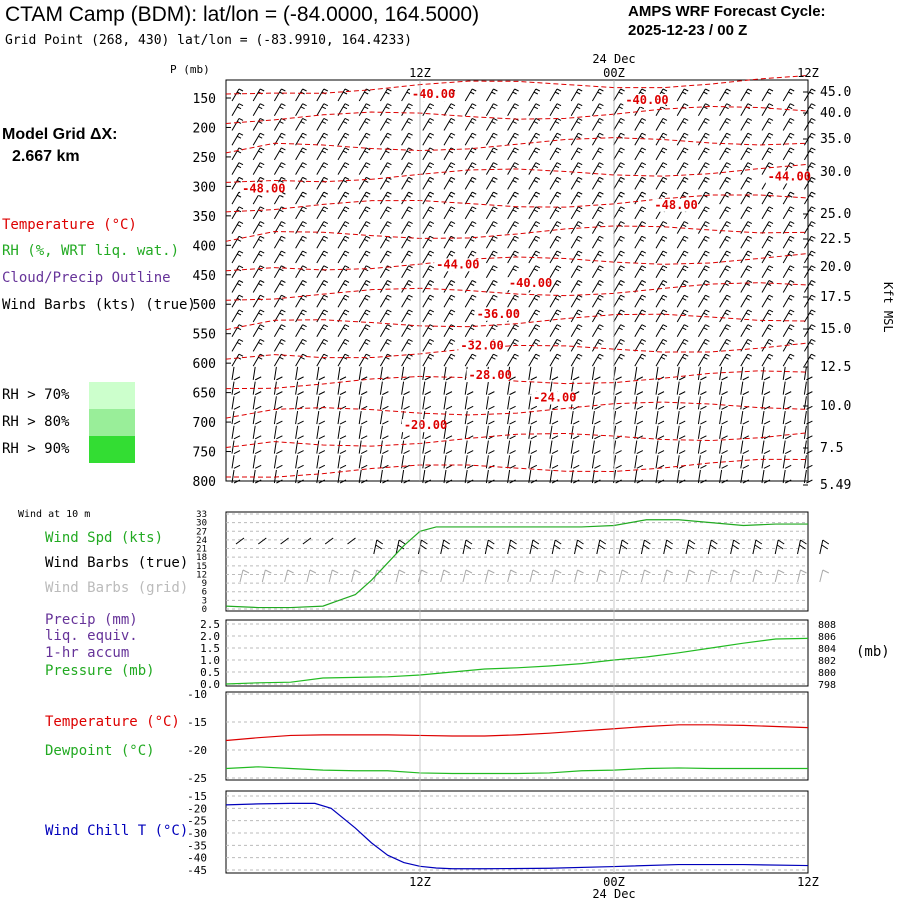 This screenshot has width=900, height=900. I want to click on wind-tick-label: 30, so click(201, 524).